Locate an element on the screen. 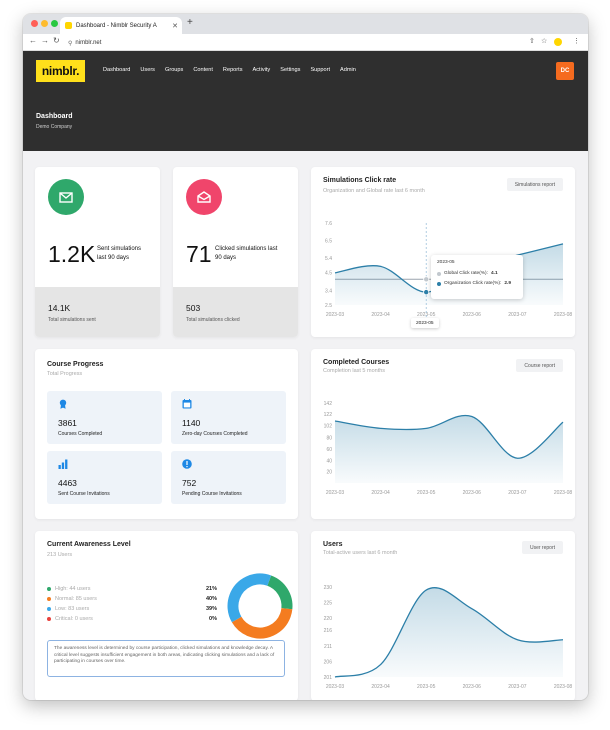 The width and height of the screenshot is (610, 730). x-tick-label: 2023-07 is located at coordinates (517, 687).